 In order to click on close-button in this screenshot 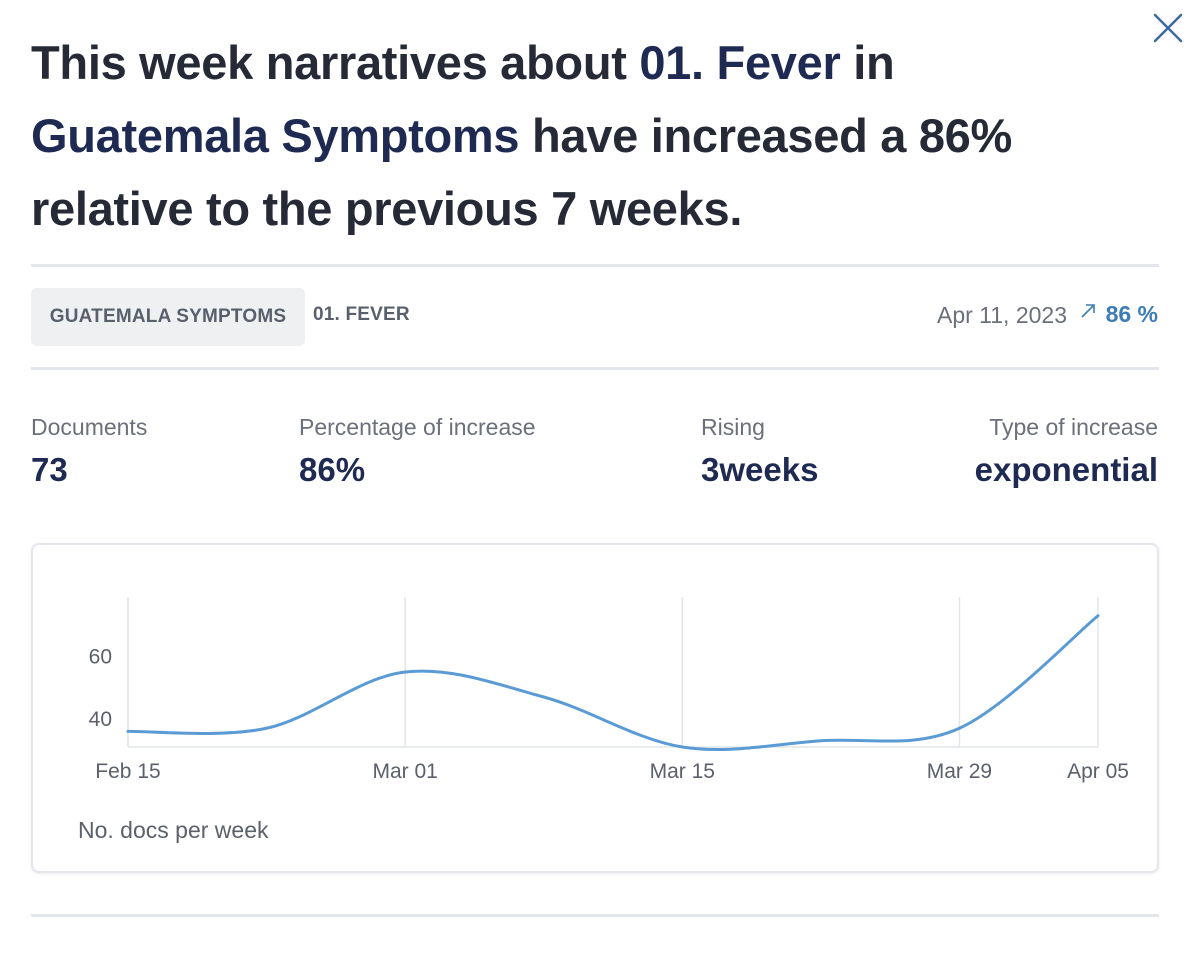, I will do `click(1168, 28)`.